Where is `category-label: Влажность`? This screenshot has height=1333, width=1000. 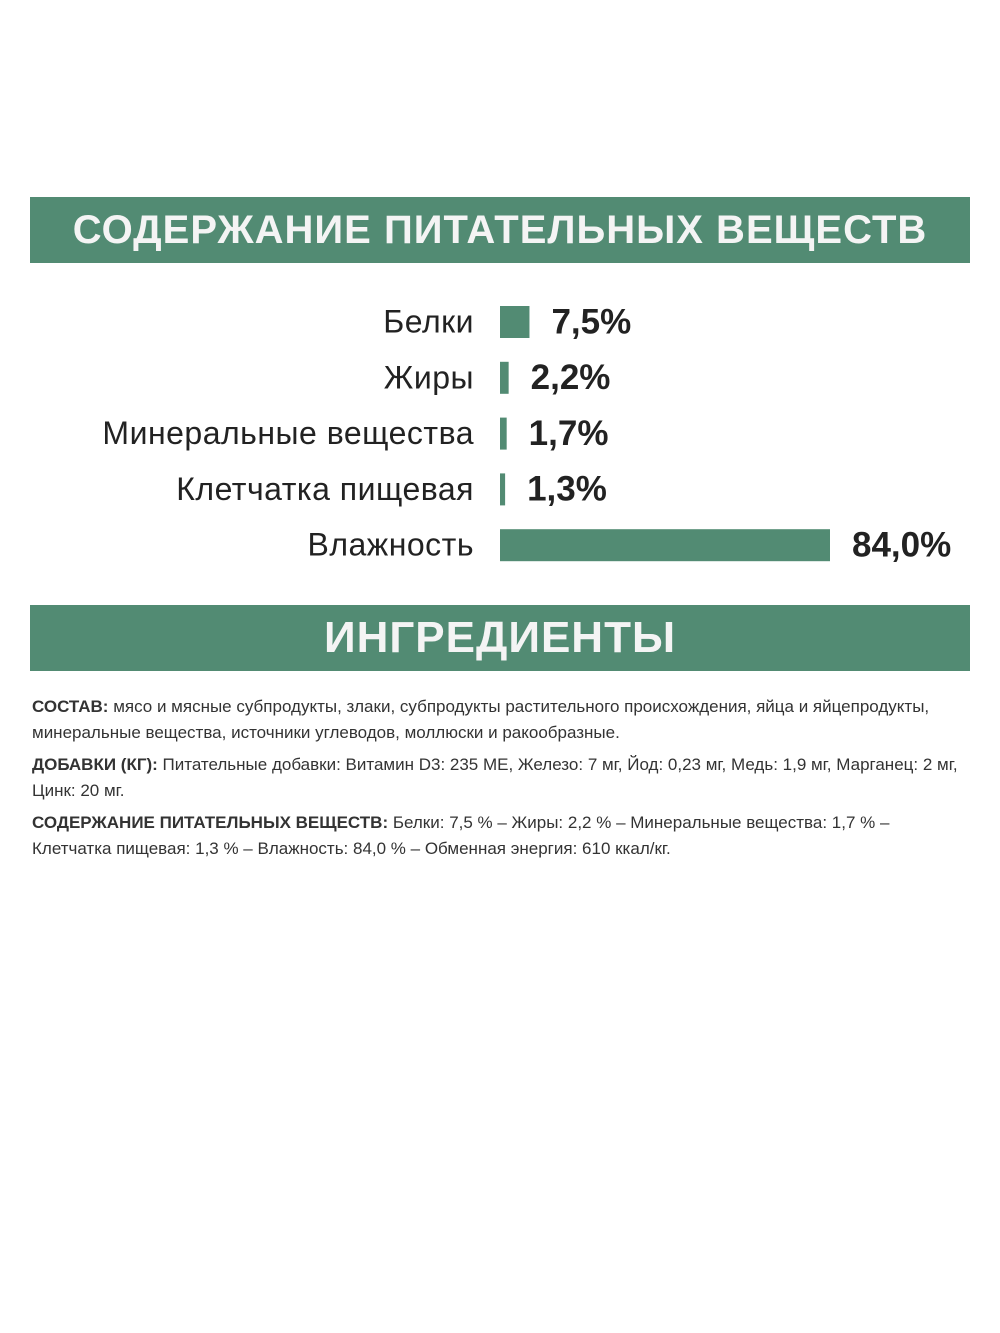 category-label: Влажность is located at coordinates (390, 545).